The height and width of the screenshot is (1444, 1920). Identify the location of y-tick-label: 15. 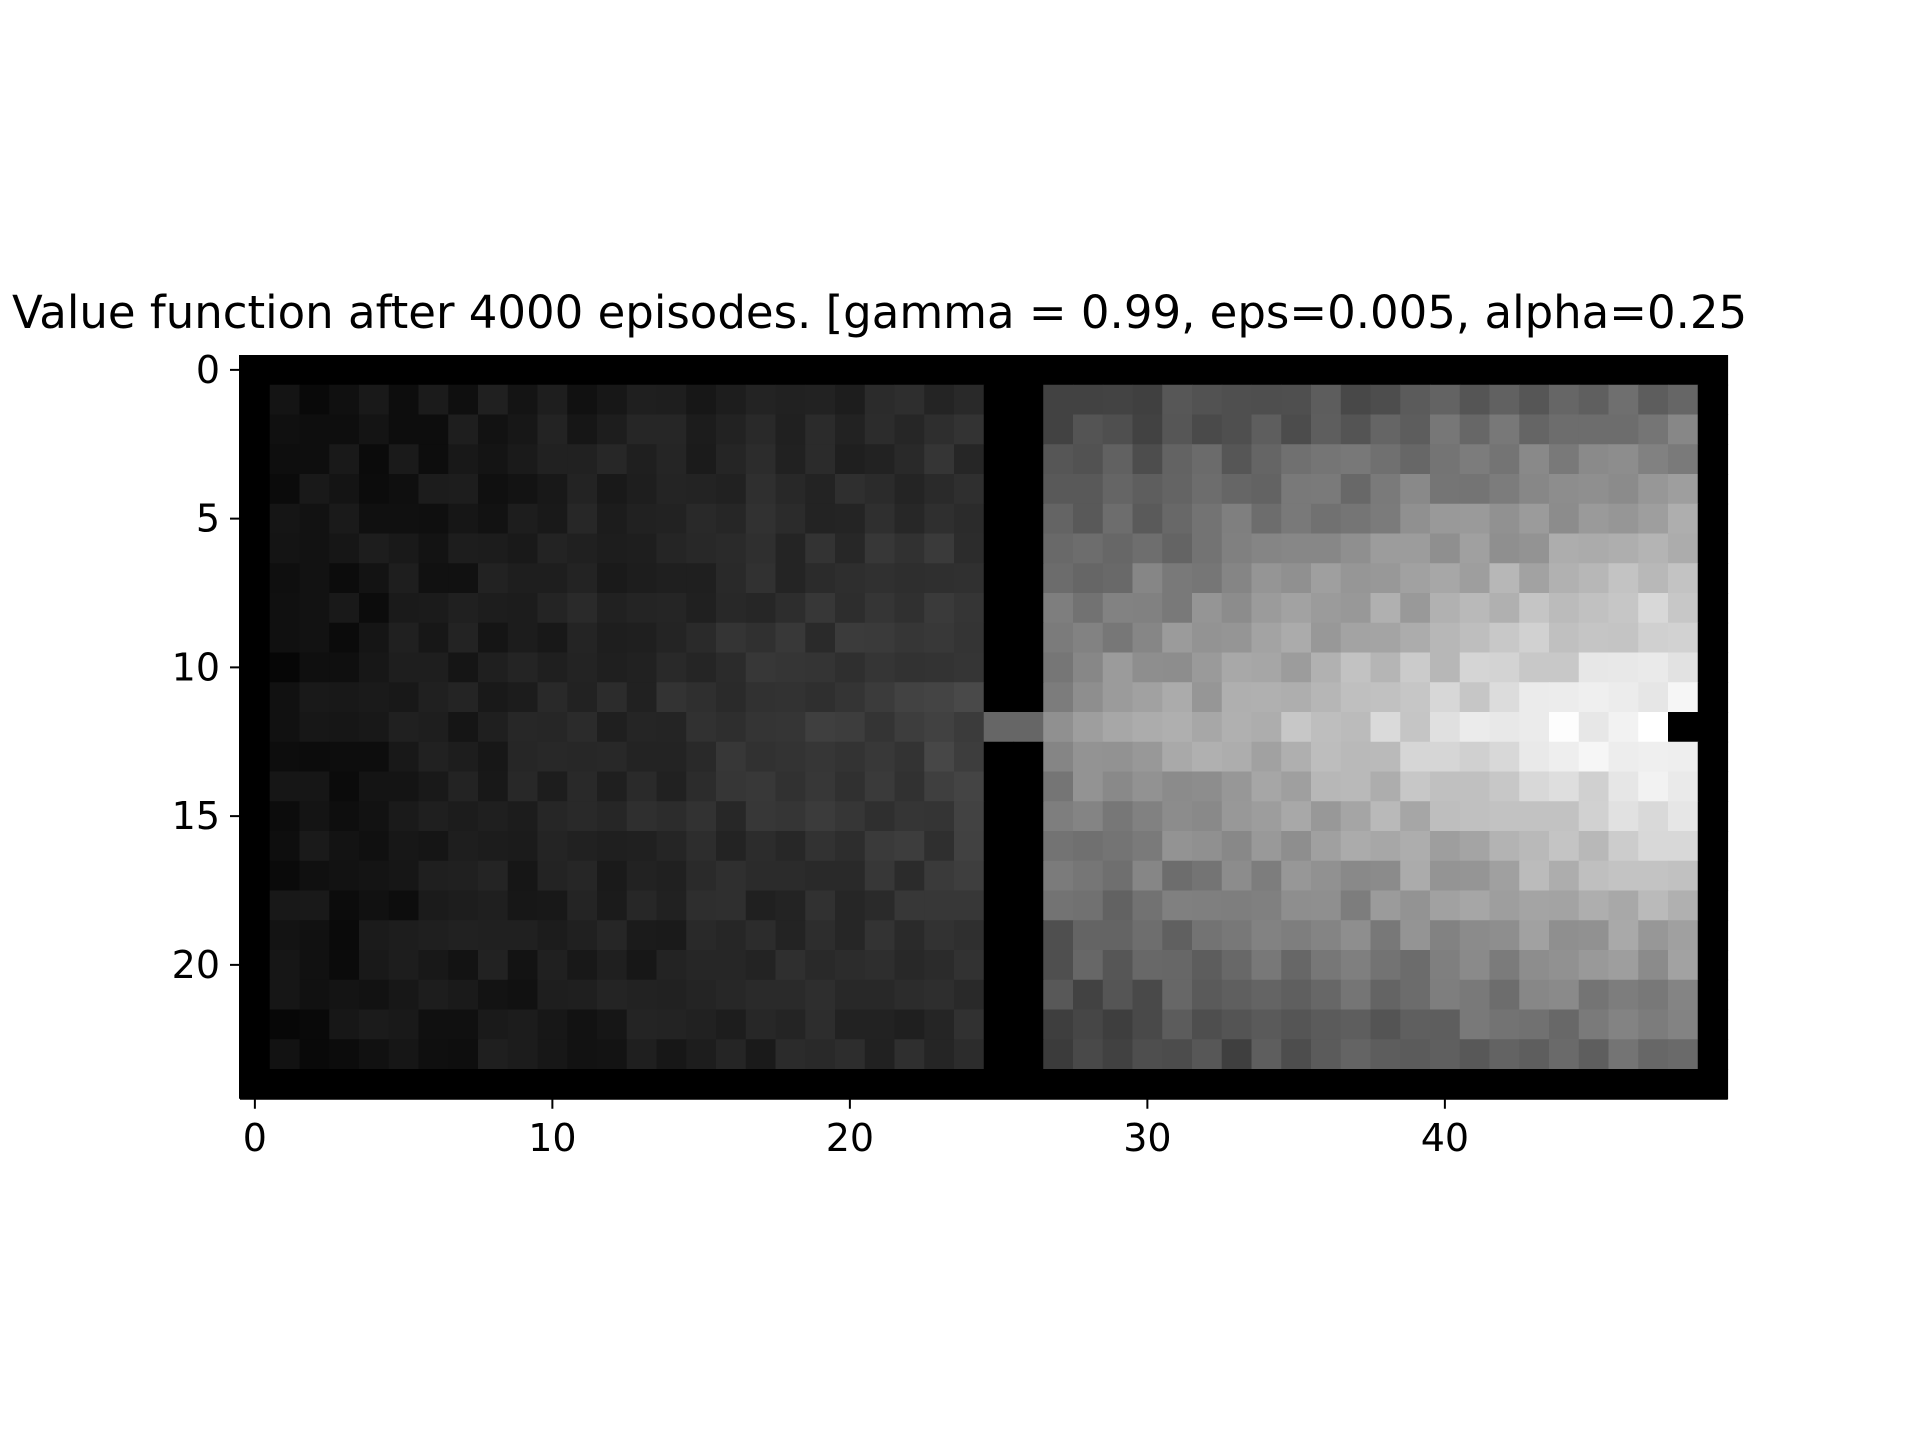
(196, 816).